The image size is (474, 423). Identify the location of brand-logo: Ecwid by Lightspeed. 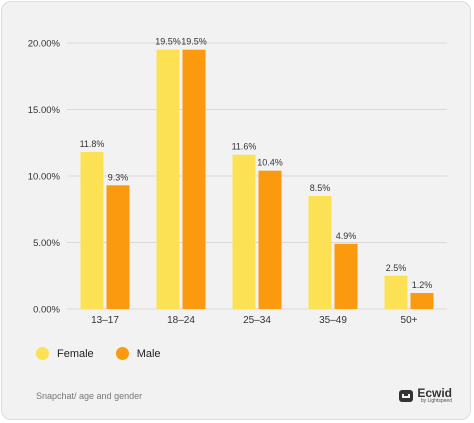
(425, 395).